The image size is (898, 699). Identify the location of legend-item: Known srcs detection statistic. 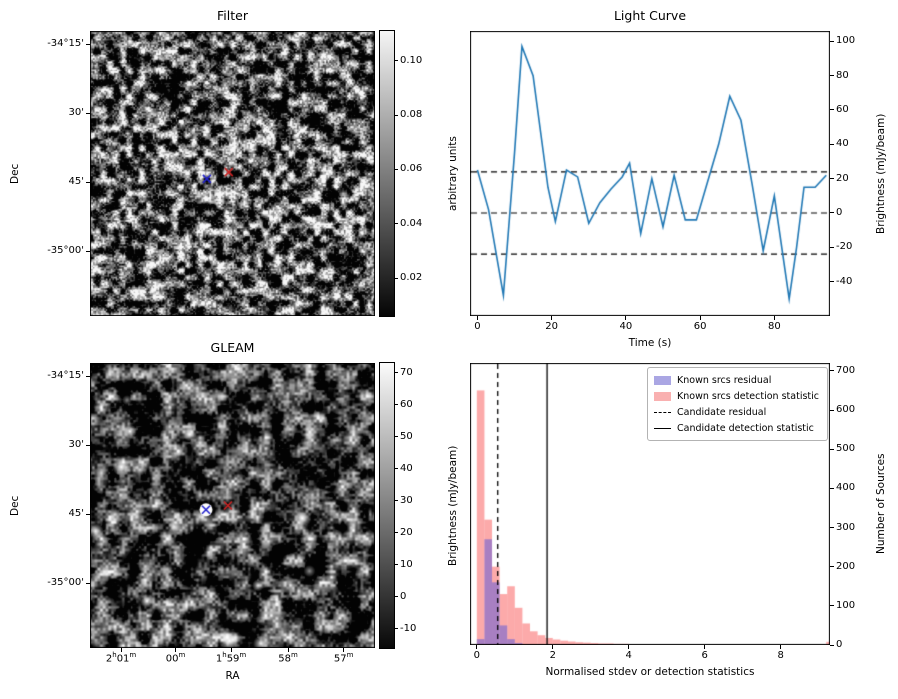
(736, 396).